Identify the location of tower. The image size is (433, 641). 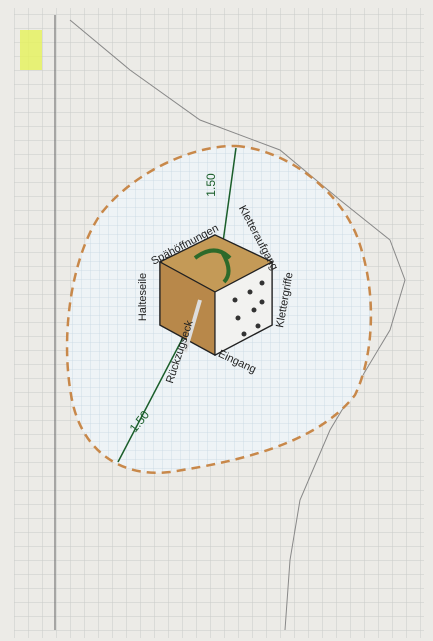
(216, 295).